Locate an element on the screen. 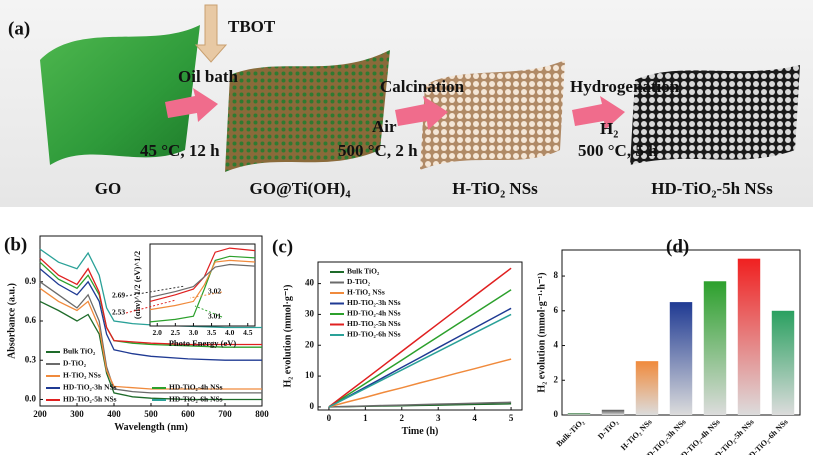 This screenshot has height=455, width=813. x-tick-label: 800 is located at coordinates (262, 414).